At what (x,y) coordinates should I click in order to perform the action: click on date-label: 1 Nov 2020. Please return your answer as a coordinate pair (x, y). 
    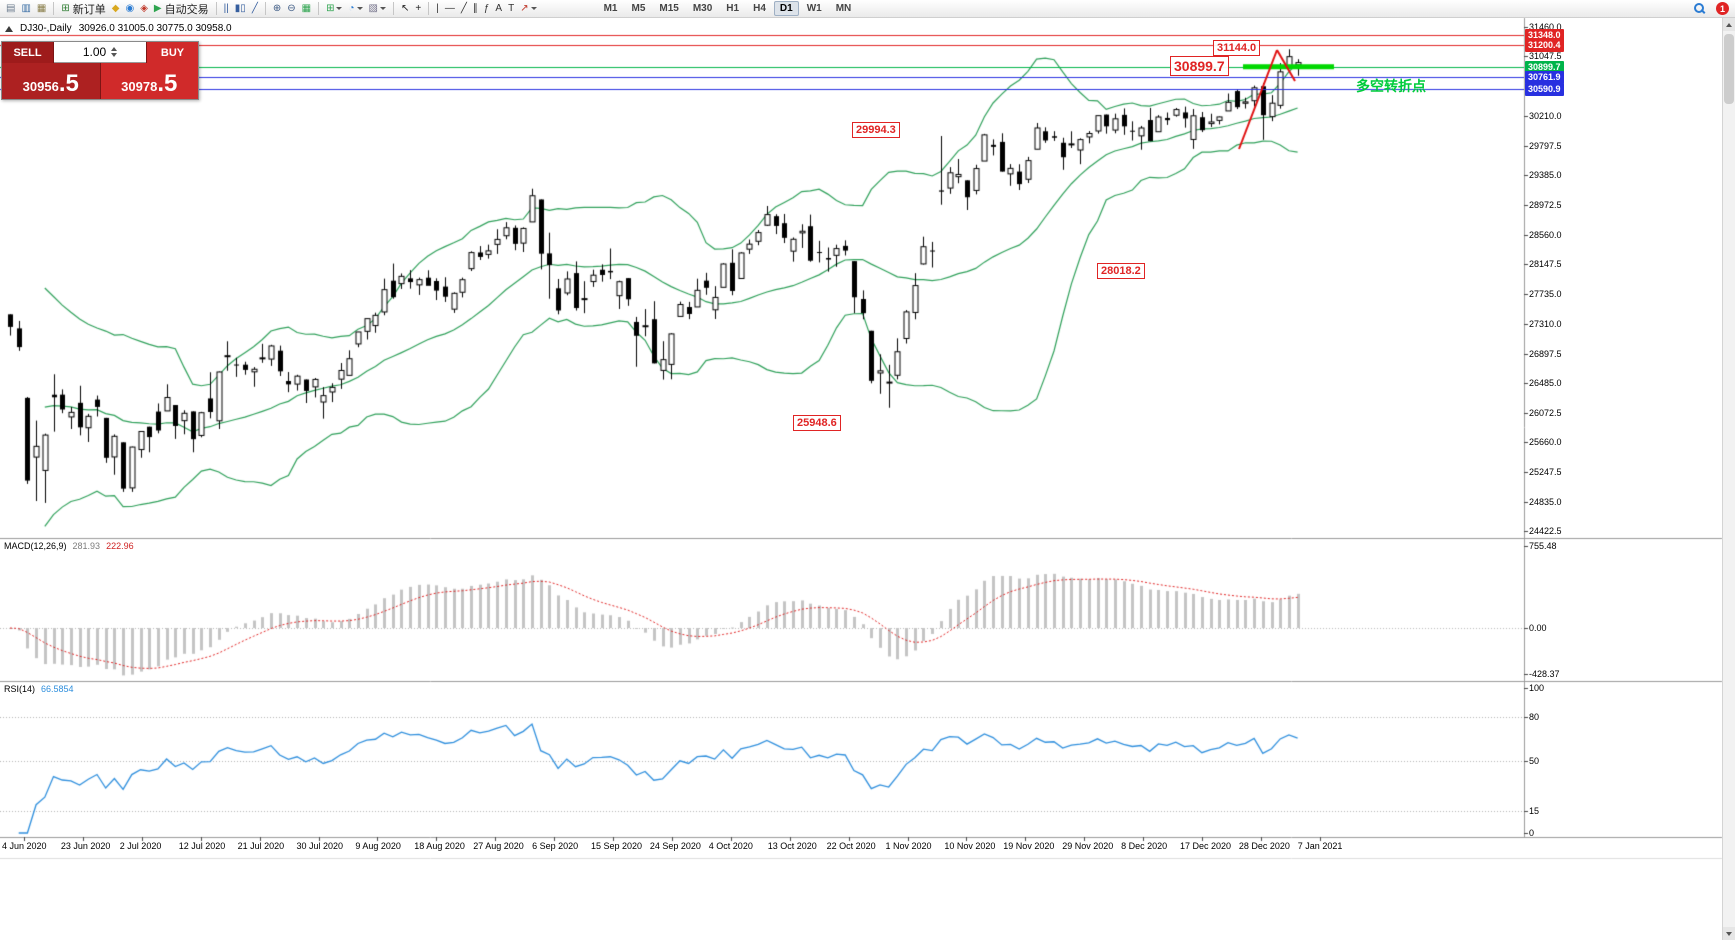
    Looking at the image, I should click on (908, 846).